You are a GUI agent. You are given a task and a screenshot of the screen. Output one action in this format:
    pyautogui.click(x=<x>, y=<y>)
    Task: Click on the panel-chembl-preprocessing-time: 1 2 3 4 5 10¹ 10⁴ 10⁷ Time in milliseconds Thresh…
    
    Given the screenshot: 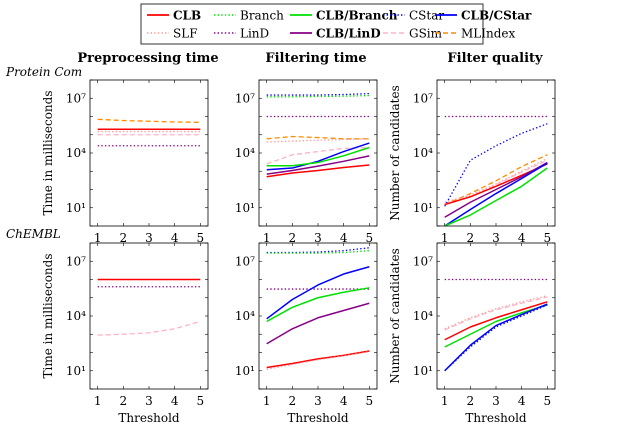 What is the action you would take?
    pyautogui.click(x=125, y=333)
    